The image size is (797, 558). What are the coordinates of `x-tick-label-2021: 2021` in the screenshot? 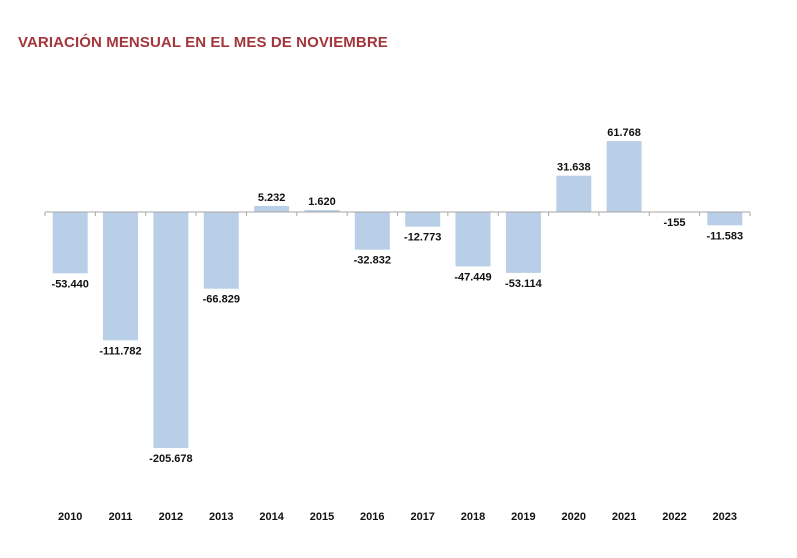 It's located at (624, 517).